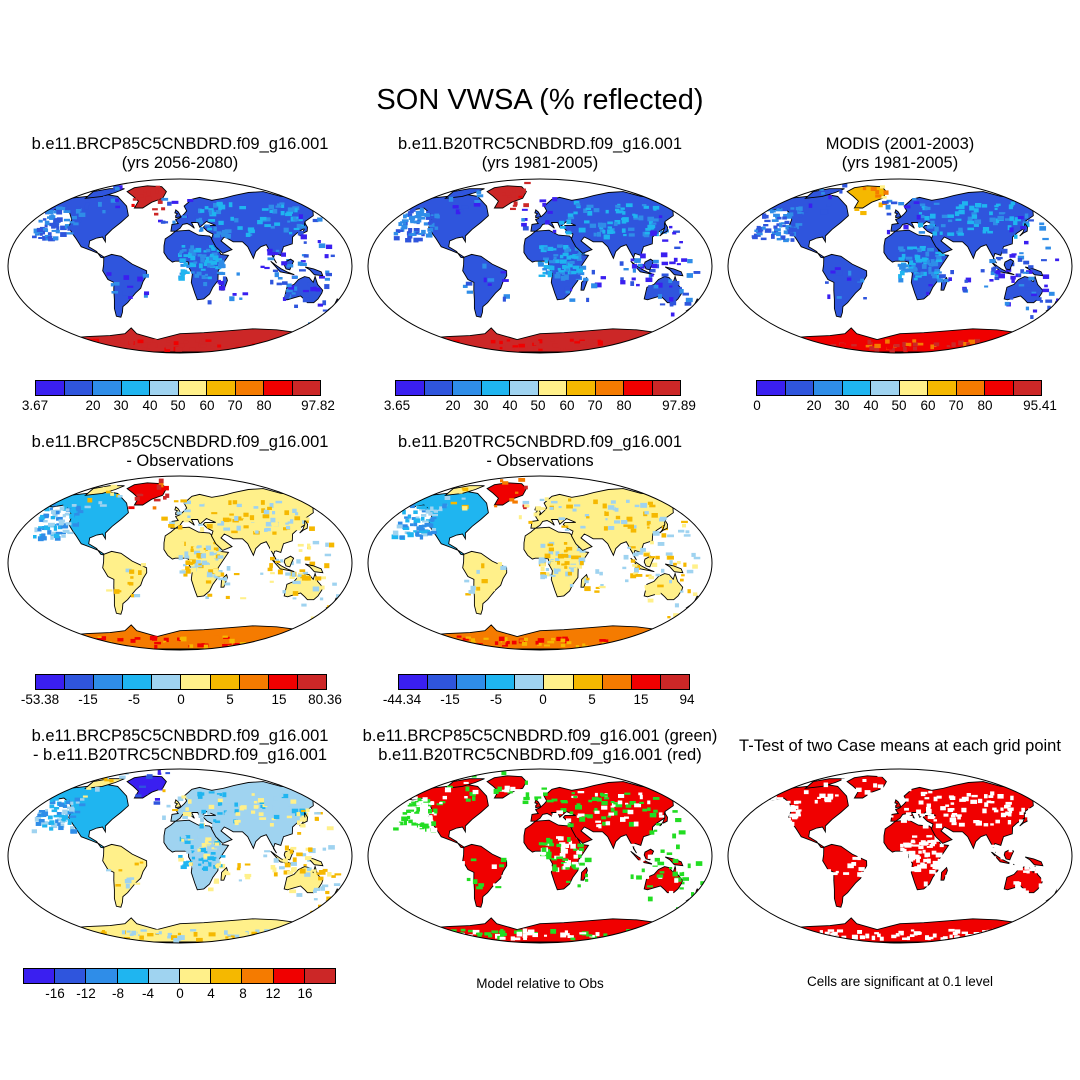 The width and height of the screenshot is (1080, 1080). Describe the element at coordinates (243, 993) in the screenshot. I see `colorbar-tick-label: 8` at that location.